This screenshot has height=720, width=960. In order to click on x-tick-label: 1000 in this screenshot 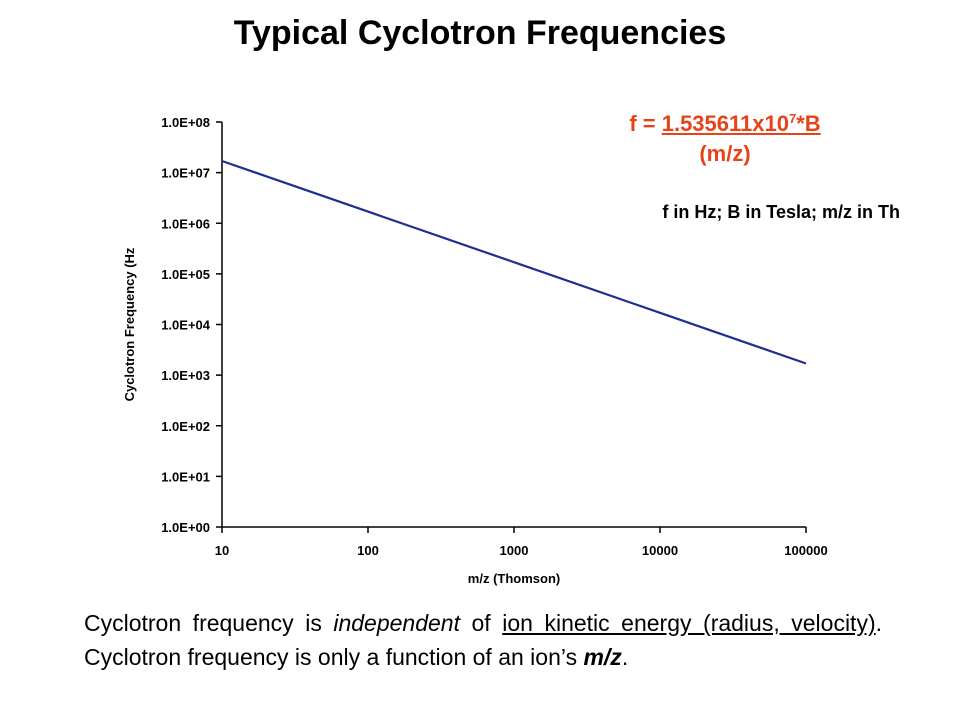, I will do `click(514, 550)`.